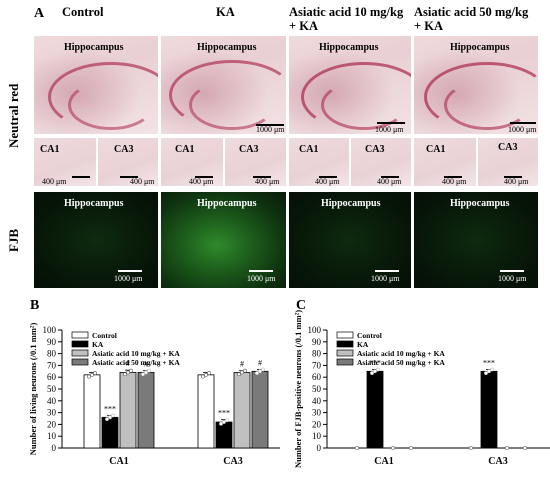 The width and height of the screenshot is (550, 496). Describe the element at coordinates (13, 240) in the screenshot. I see `row-label-fjb: FJB` at that location.